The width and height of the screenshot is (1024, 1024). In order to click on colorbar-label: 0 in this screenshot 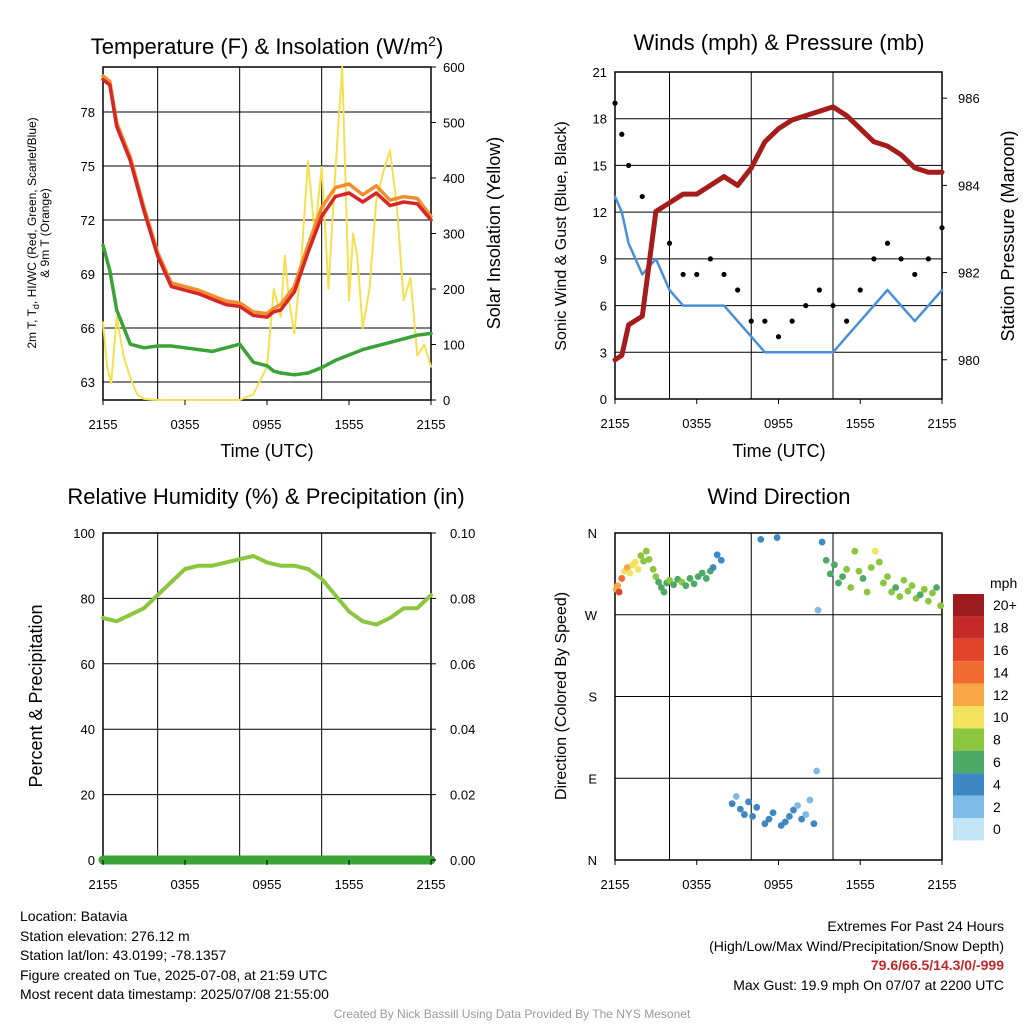, I will do `click(997, 829)`.